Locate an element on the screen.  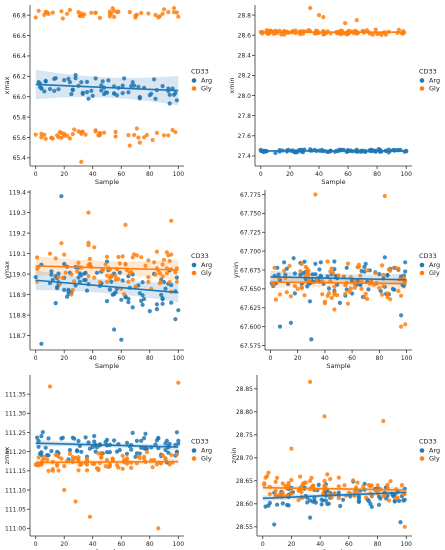
x-tick-label: 60 is located at coordinates (121, 544).